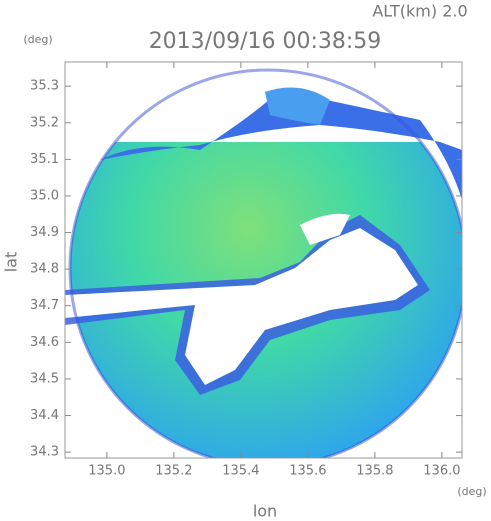 The image size is (491, 521). Describe the element at coordinates (307, 471) in the screenshot. I see `x-tick-label: 135.6` at that location.